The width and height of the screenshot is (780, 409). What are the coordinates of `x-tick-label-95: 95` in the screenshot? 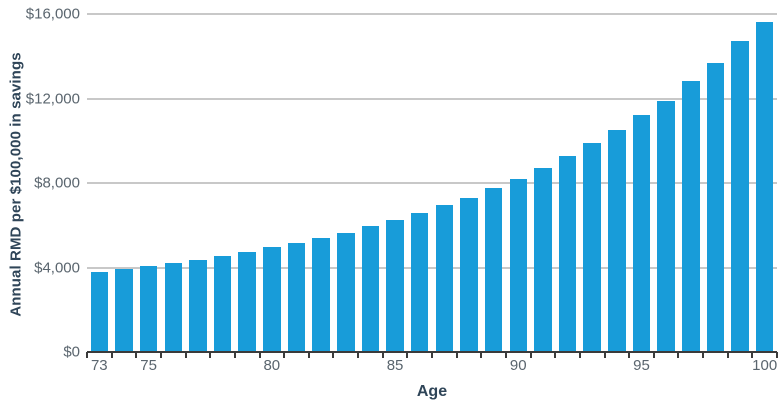 It's located at (641, 365).